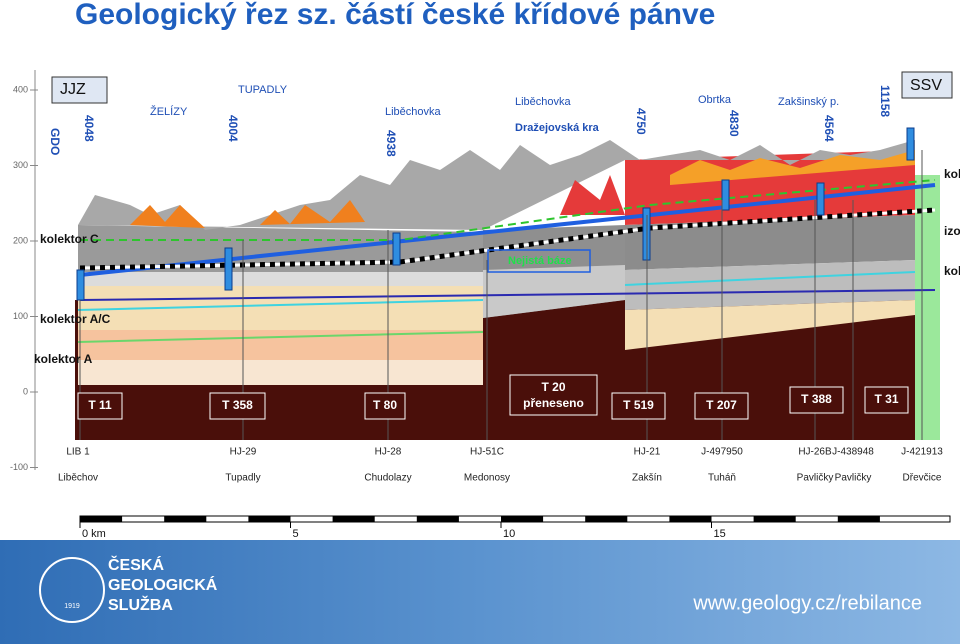 The width and height of the screenshot is (960, 644). Describe the element at coordinates (140, 604) in the screenshot. I see `org-line: SLUŽBA` at that location.